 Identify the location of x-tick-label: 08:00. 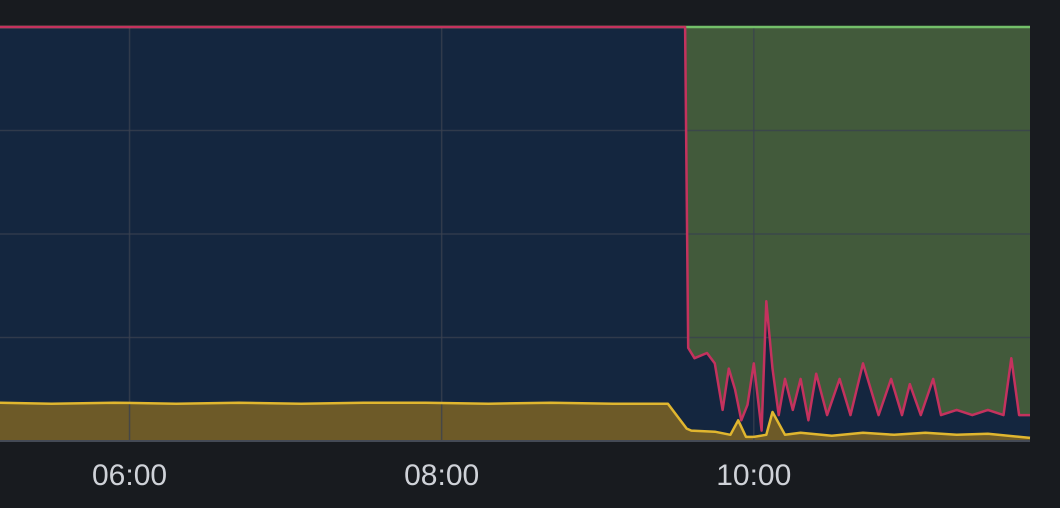
(441, 475).